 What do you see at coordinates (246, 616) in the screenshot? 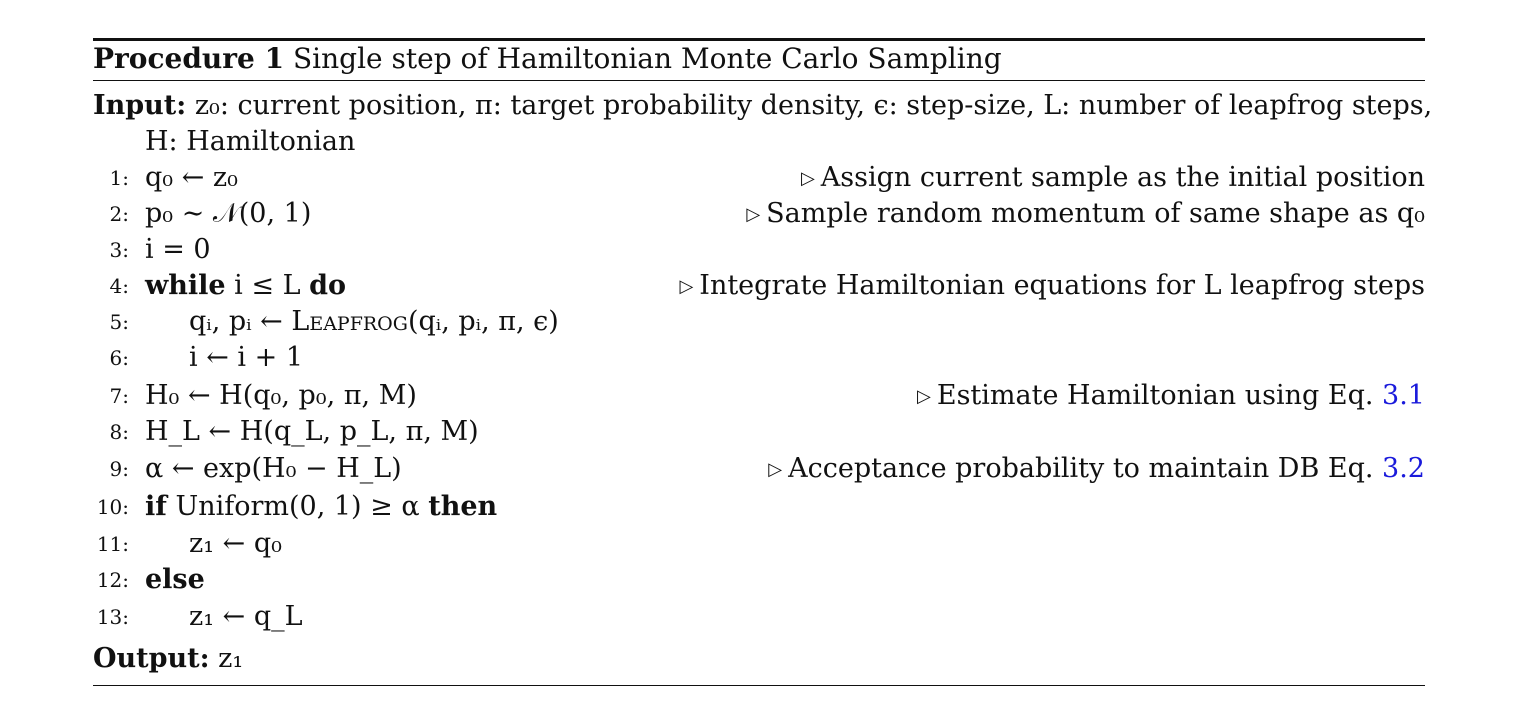
I see `line-code: z₁ ← q_L` at bounding box center [246, 616].